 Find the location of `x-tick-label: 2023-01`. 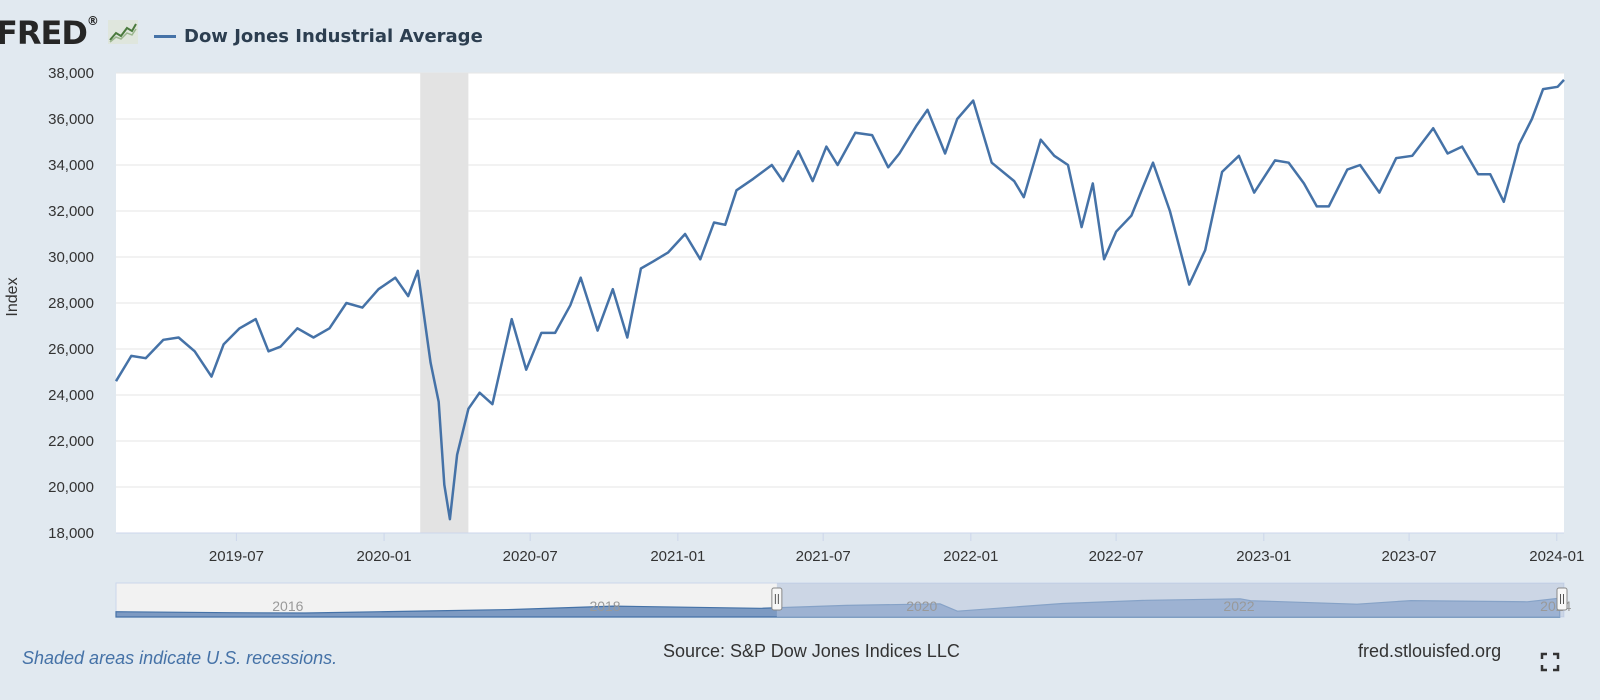

x-tick-label: 2023-01 is located at coordinates (1263, 556).